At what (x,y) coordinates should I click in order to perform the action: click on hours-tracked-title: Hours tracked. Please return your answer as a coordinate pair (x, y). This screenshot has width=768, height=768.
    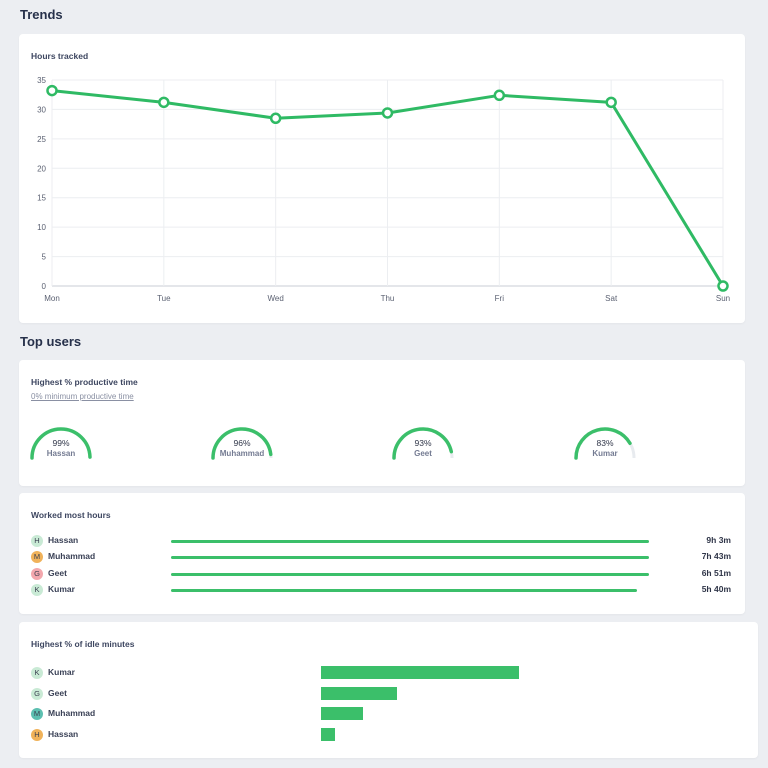
    Looking at the image, I should click on (60, 56).